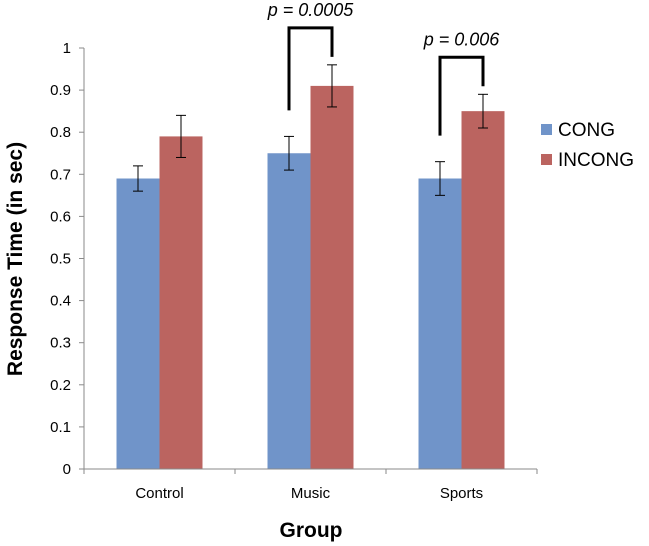  What do you see at coordinates (67, 469) in the screenshot?
I see `y-tick-label: 0` at bounding box center [67, 469].